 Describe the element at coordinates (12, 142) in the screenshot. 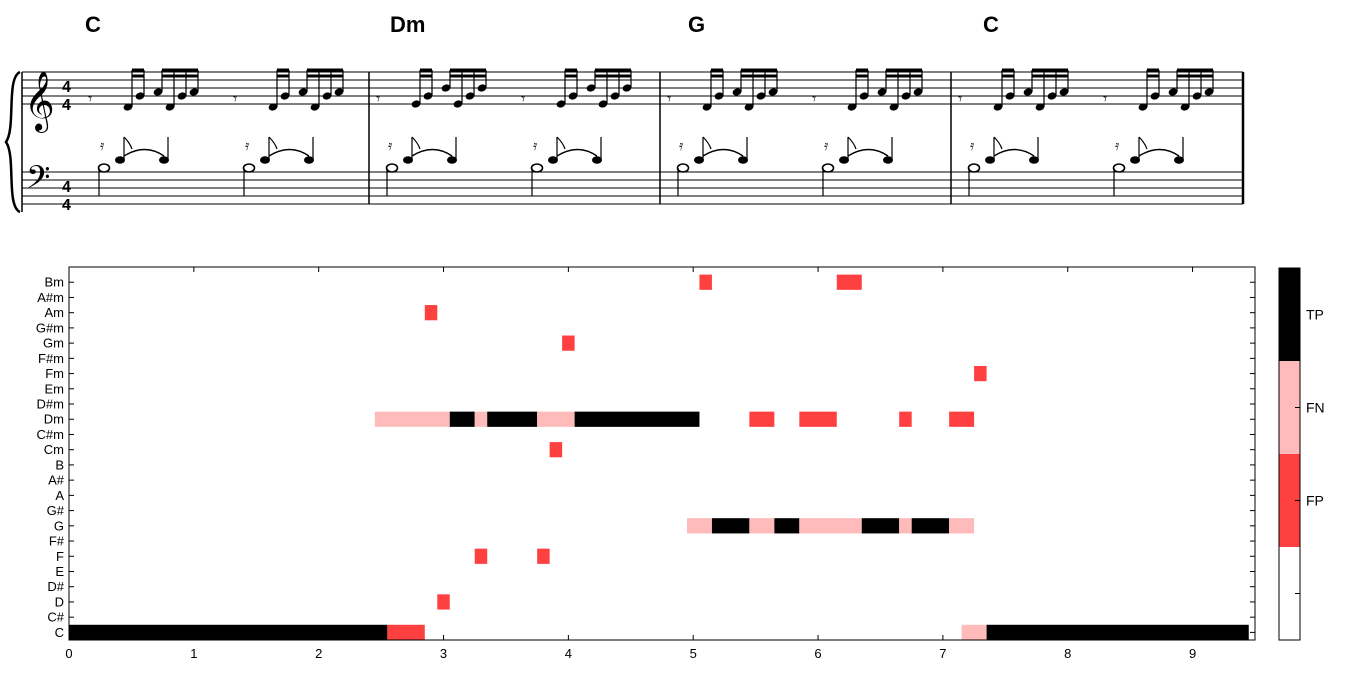

I see `brace-icon` at that location.